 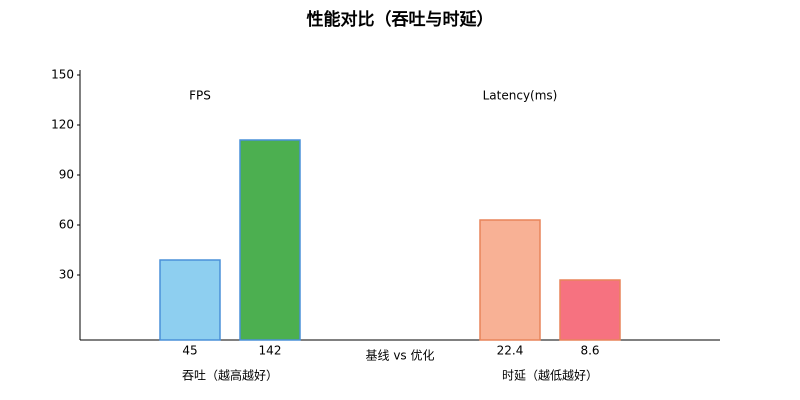 I want to click on x-tick-label: 142, so click(x=270, y=351).